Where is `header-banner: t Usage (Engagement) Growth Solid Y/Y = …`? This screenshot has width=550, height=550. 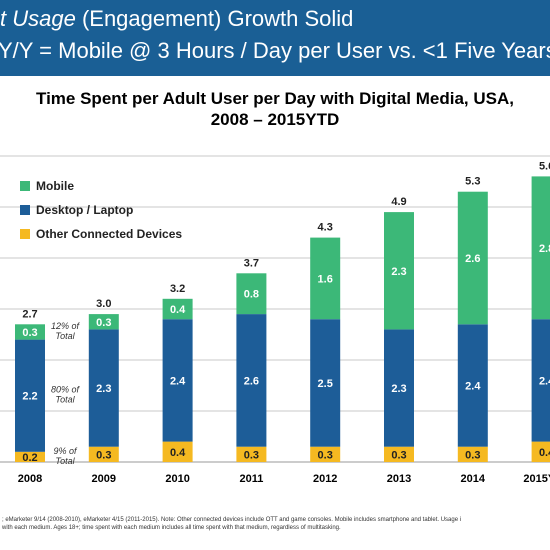 header-banner: t Usage (Engagement) Growth Solid Y/Y = … is located at coordinates (275, 38).